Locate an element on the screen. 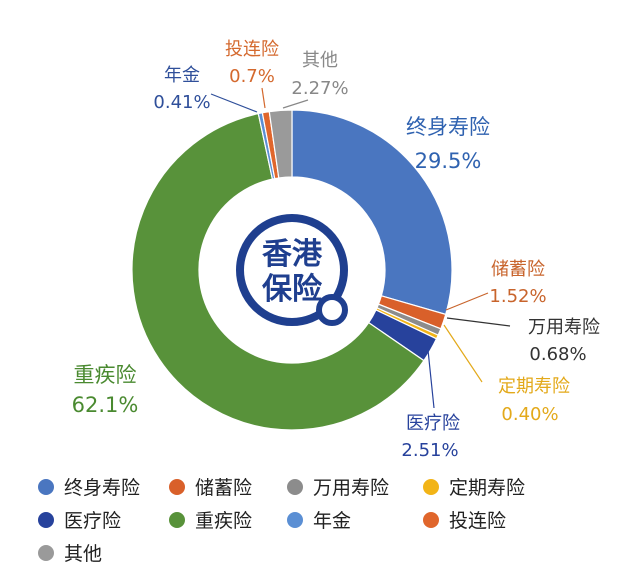 Image resolution: width=623 pixels, height=569 pixels. slice-label-name: 重疾险 is located at coordinates (105, 375).